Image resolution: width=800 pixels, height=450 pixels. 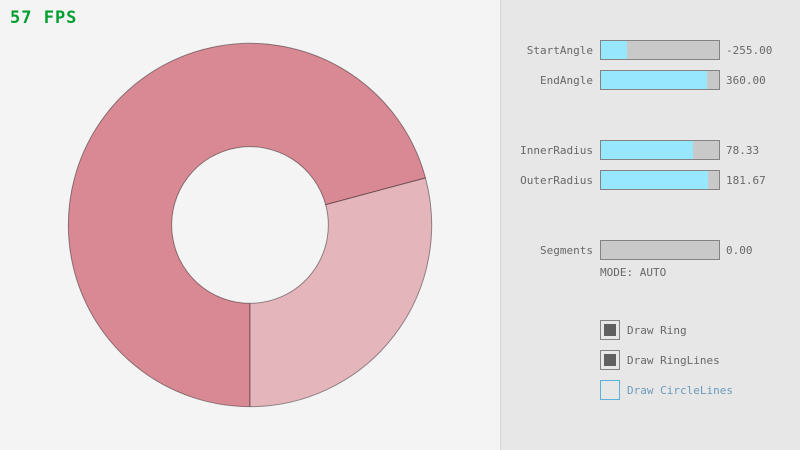 I want to click on checkbox-draw-ringlines: Draw RingLines, so click(x=660, y=360).